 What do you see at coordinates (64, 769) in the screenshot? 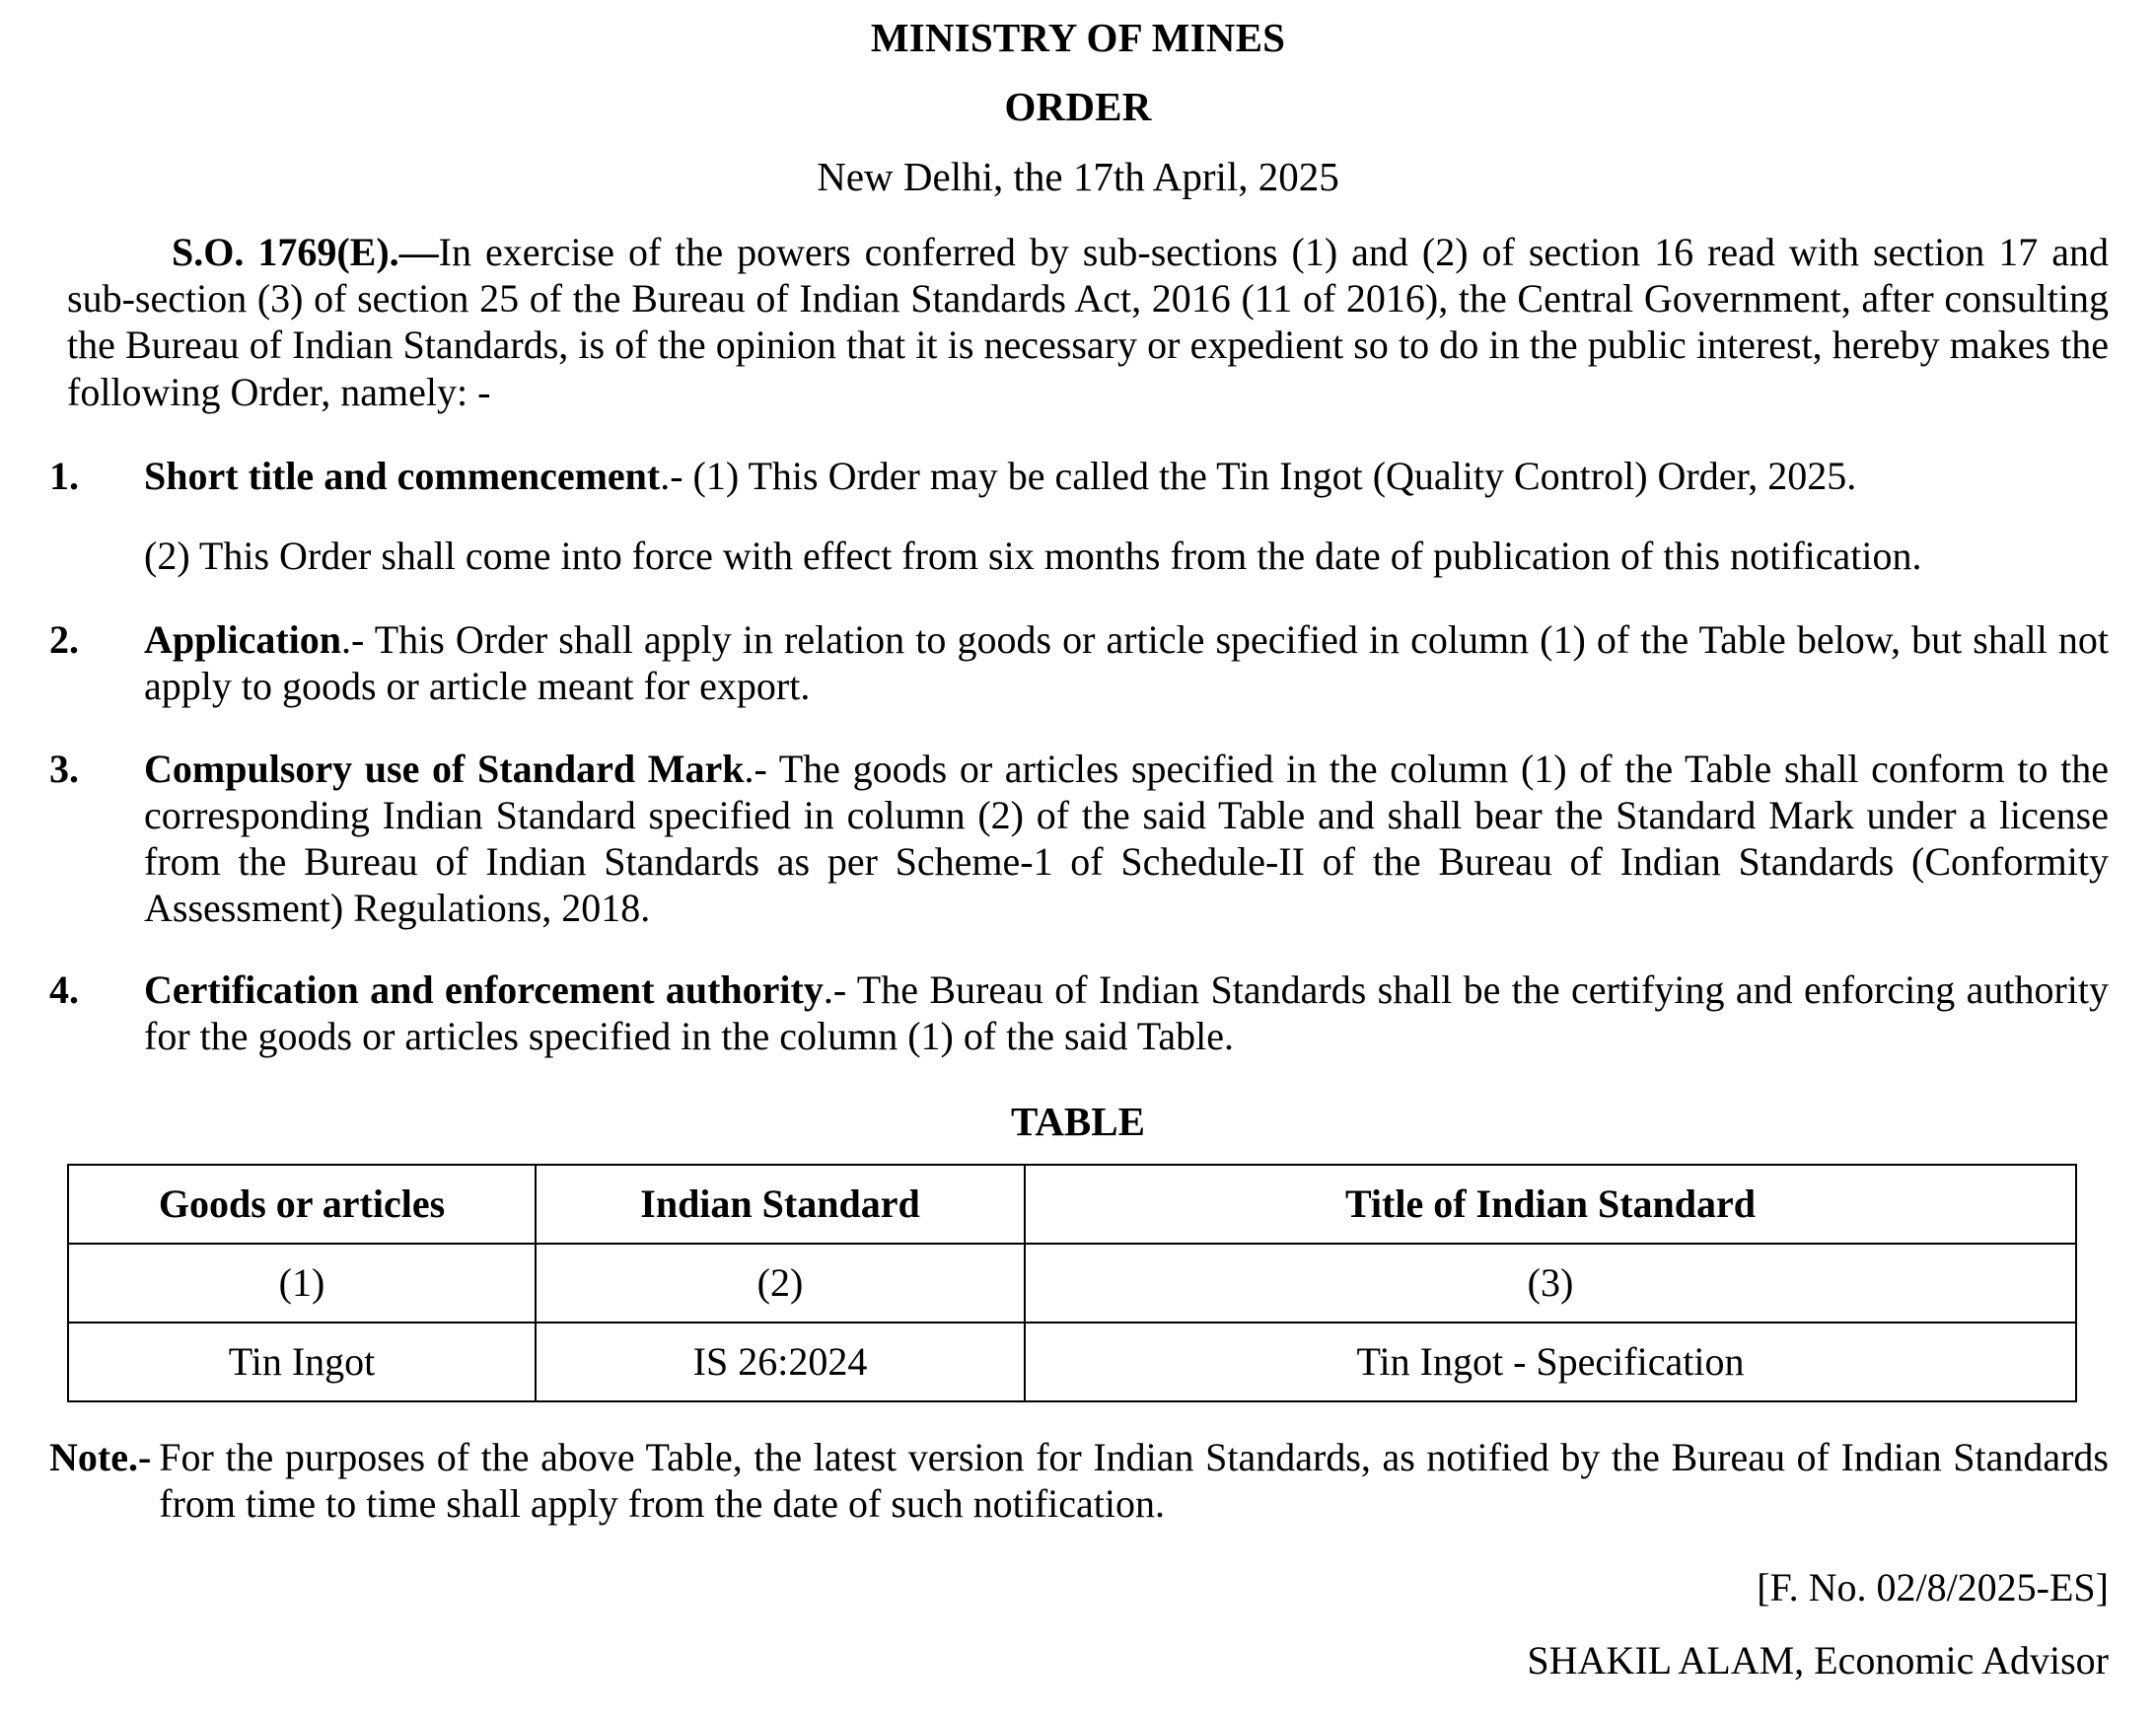
I see `clause-3-number: 3.` at bounding box center [64, 769].